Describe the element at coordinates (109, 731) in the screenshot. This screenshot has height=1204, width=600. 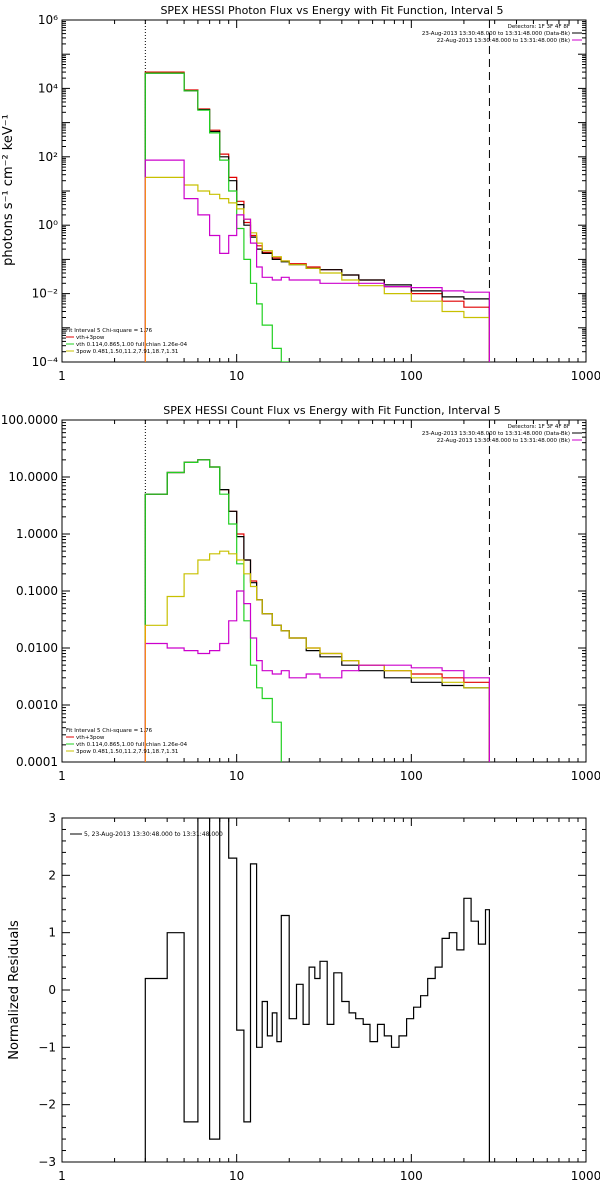
I see `count-legend-left-text: Fit Interval 5 Chi-square = 1.76` at that location.